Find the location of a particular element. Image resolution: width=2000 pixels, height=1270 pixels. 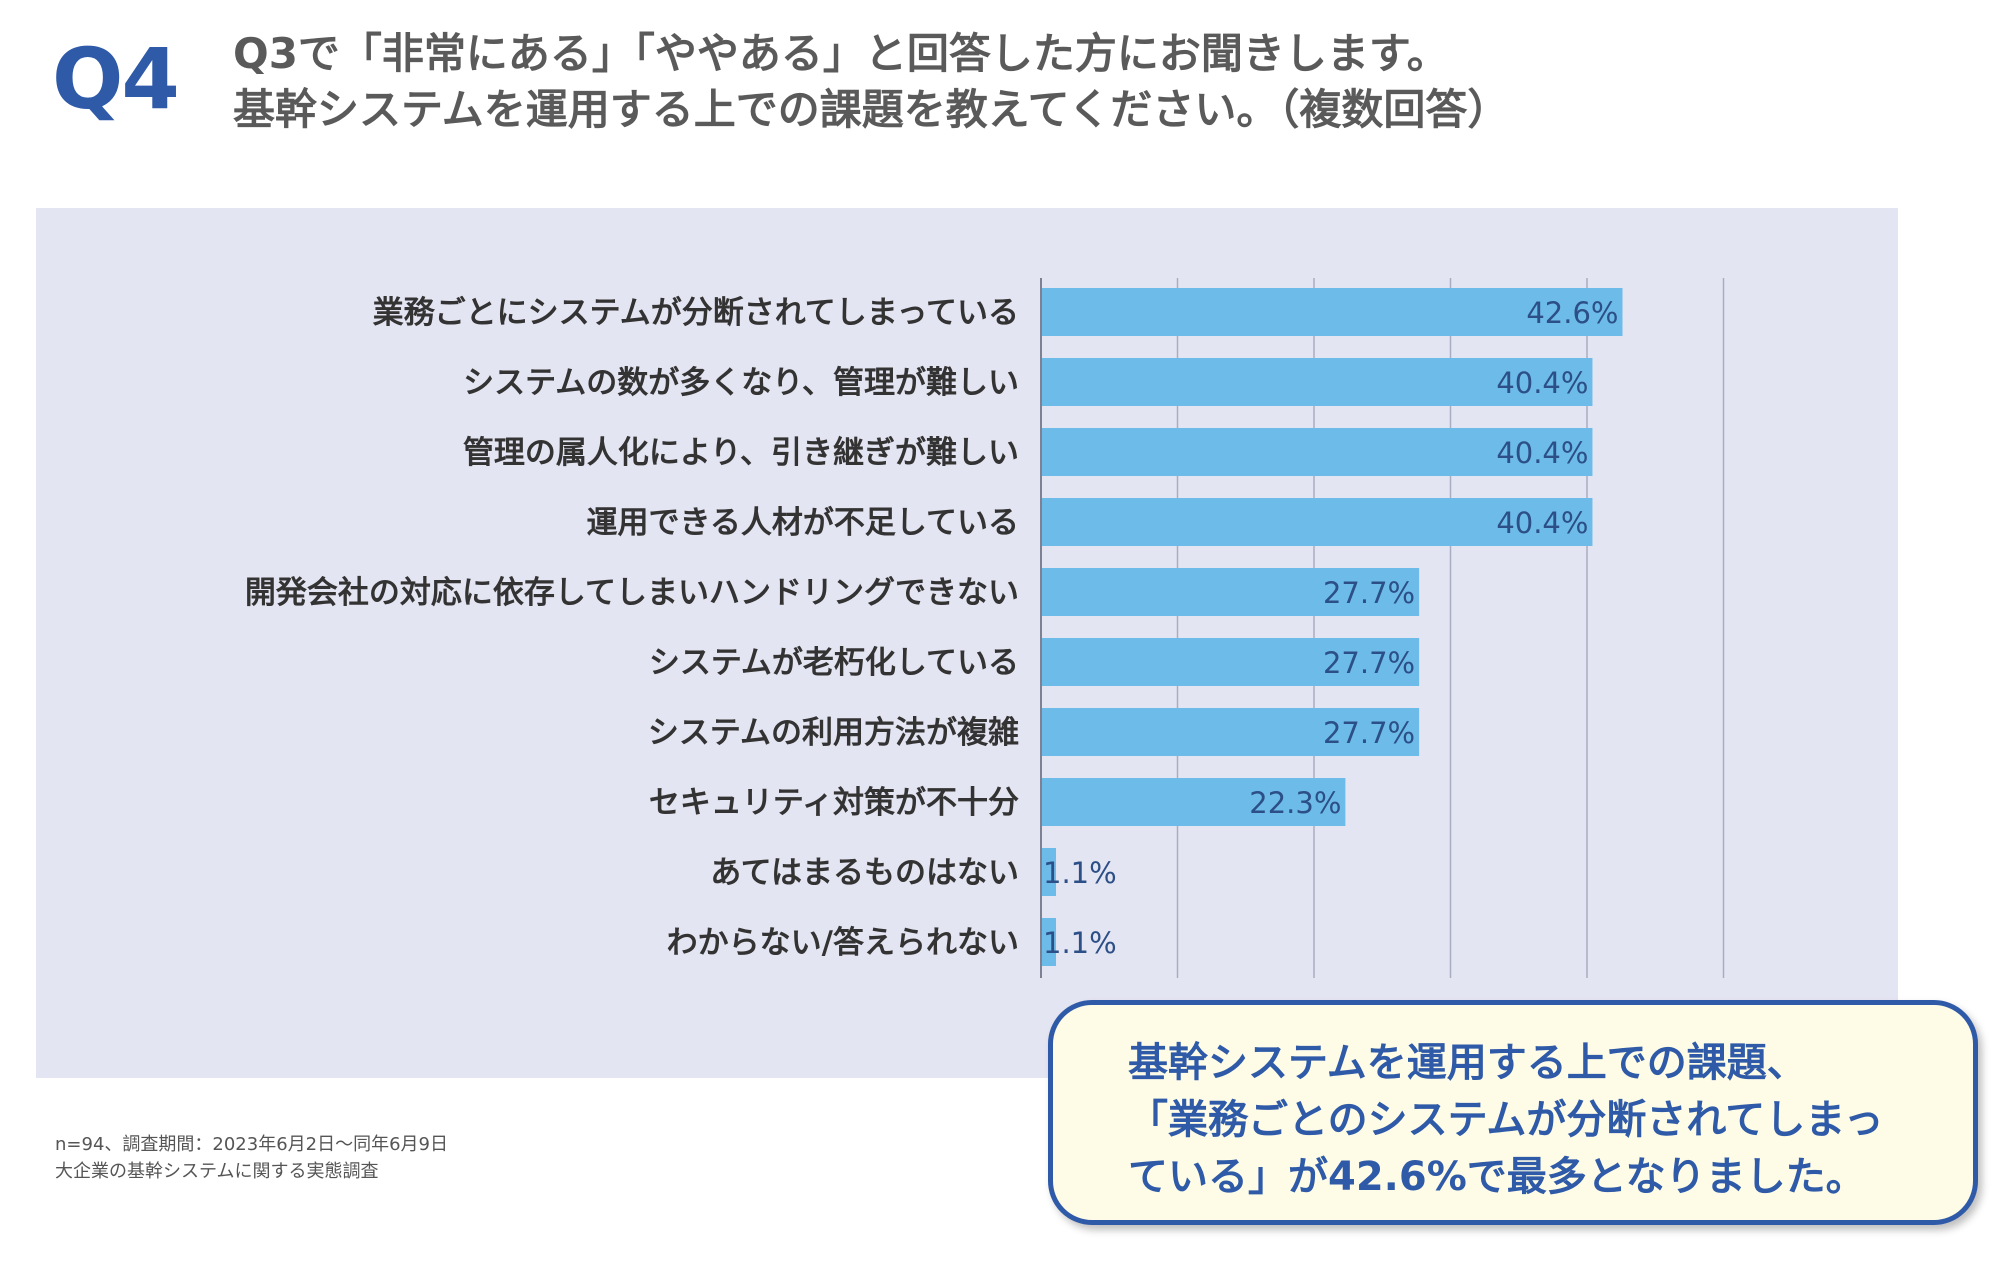

category-label: セキュリティ対策が不十分 is located at coordinates (834, 803).